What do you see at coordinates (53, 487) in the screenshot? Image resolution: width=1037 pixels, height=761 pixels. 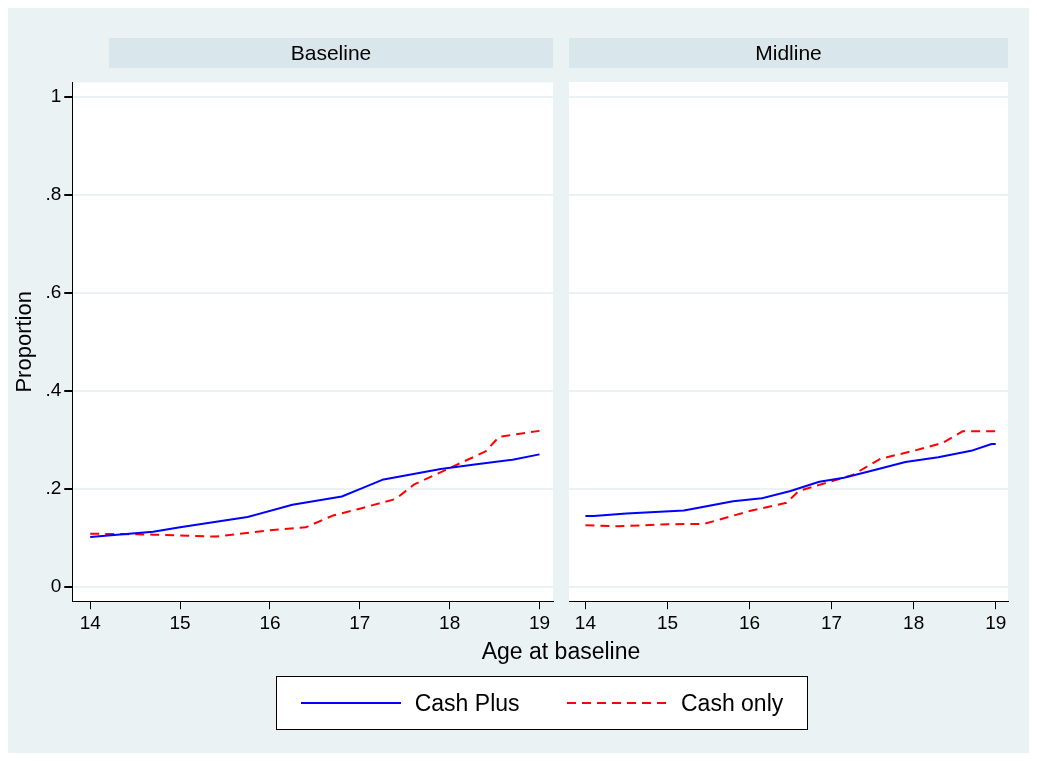 I see `y-tick-label: .2` at bounding box center [53, 487].